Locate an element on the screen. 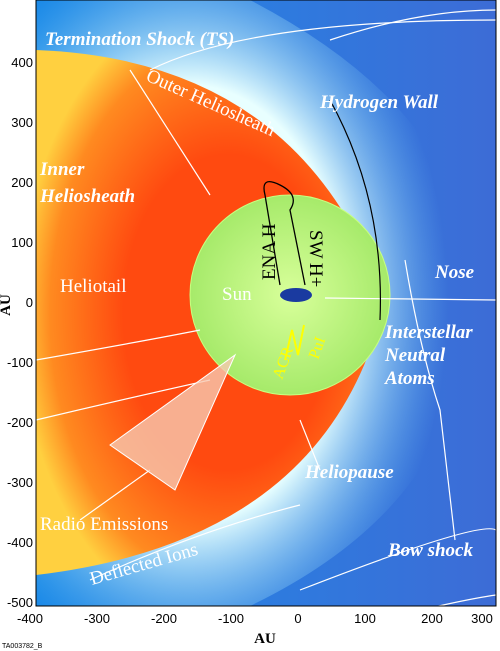  label: PuI is located at coordinates (318, 348).